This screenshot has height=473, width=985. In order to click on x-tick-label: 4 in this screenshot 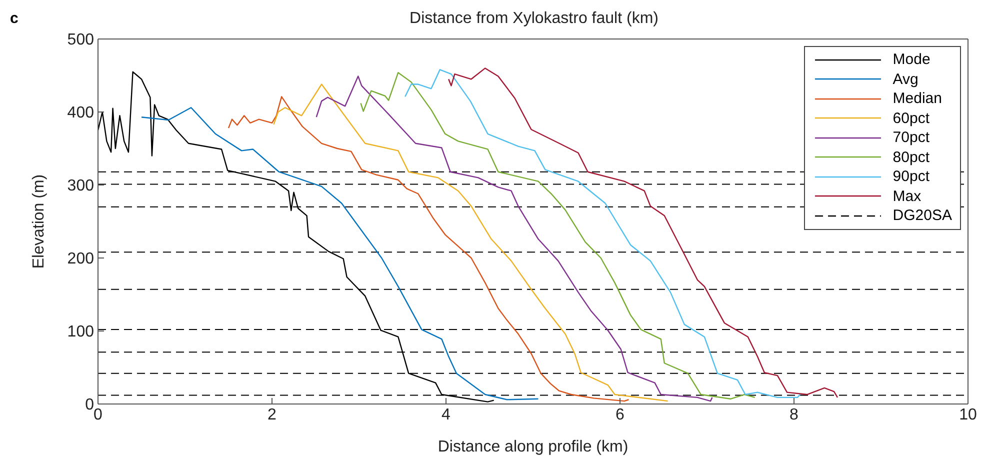, I will do `click(446, 415)`.